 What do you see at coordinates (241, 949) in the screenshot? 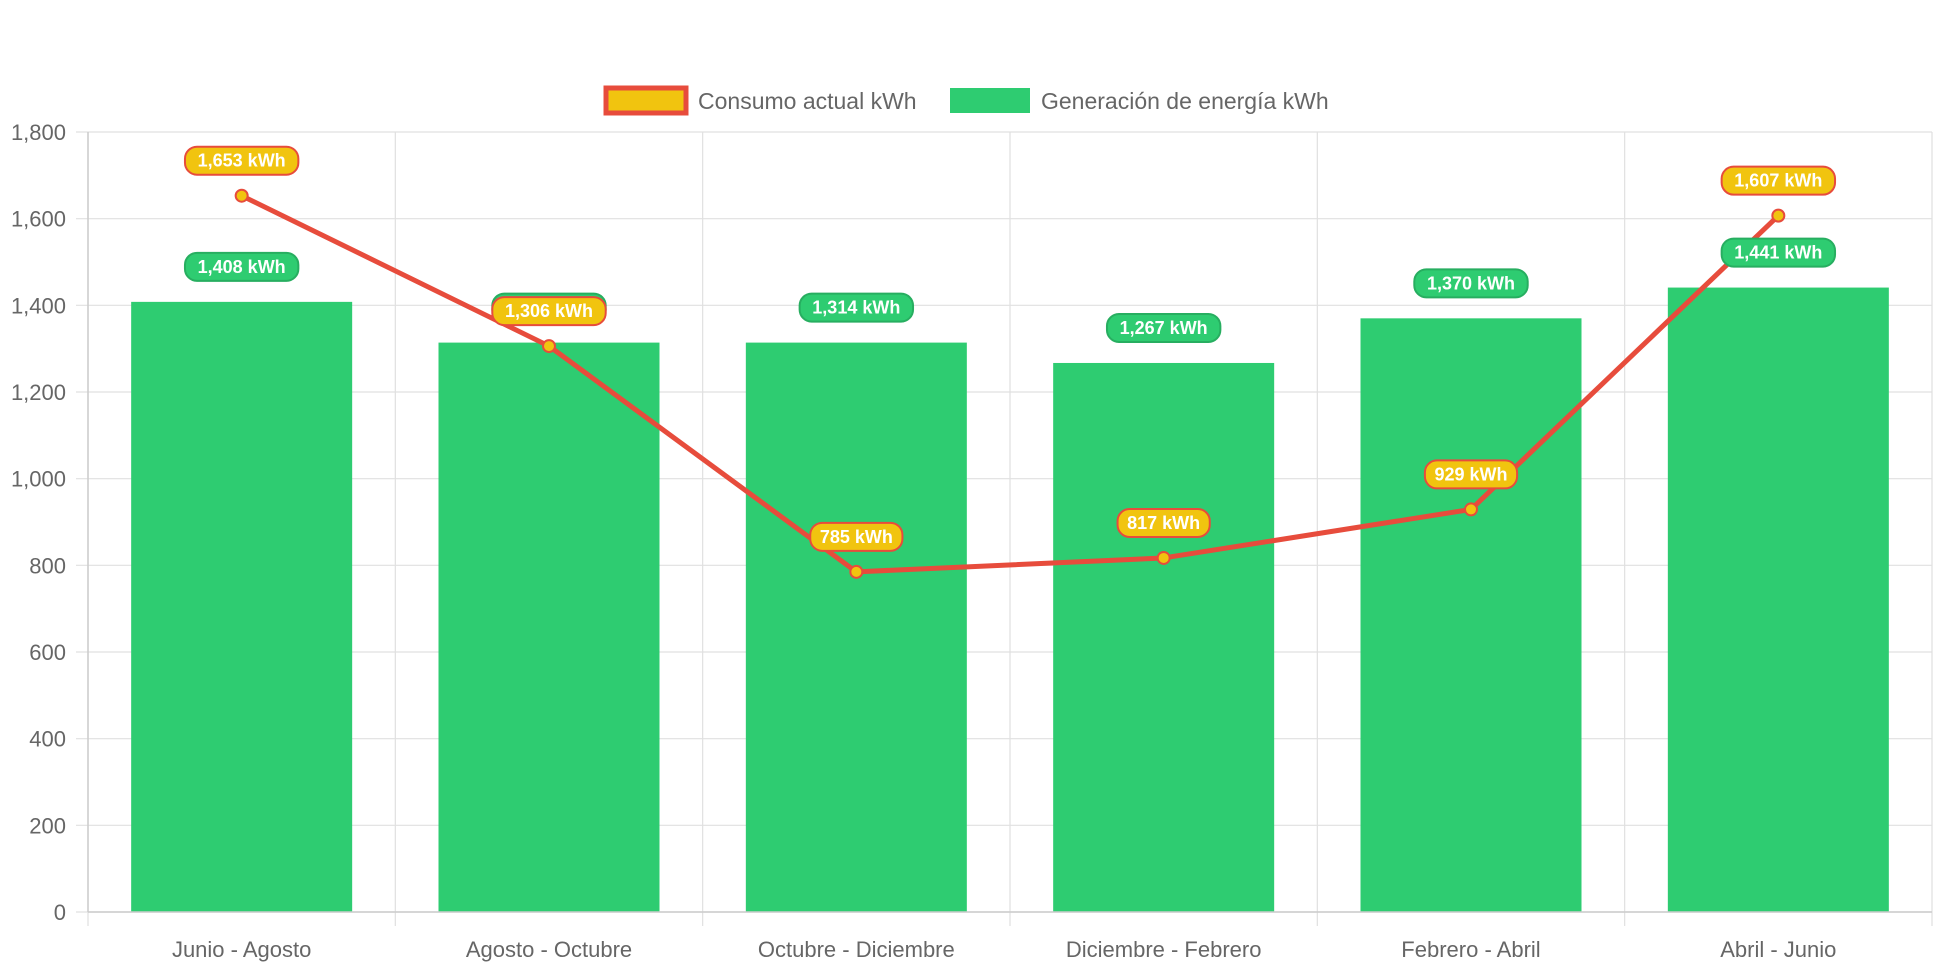
I see `x-tick-label: Junio - Agosto` at bounding box center [241, 949].